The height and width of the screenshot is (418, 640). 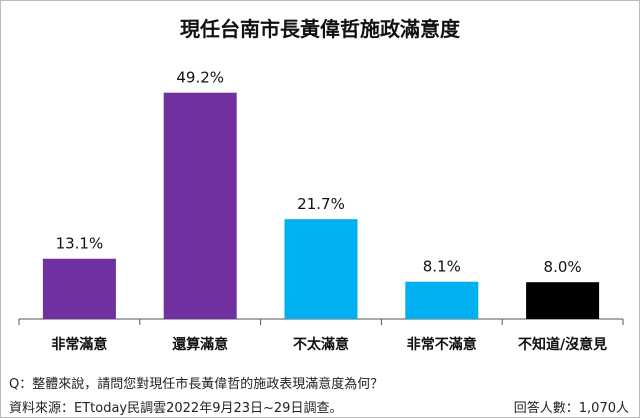 What do you see at coordinates (176, 408) in the screenshot?
I see `source-text: 資料來源：ETtoday民調雲2022年9月23日~29日調查。` at bounding box center [176, 408].